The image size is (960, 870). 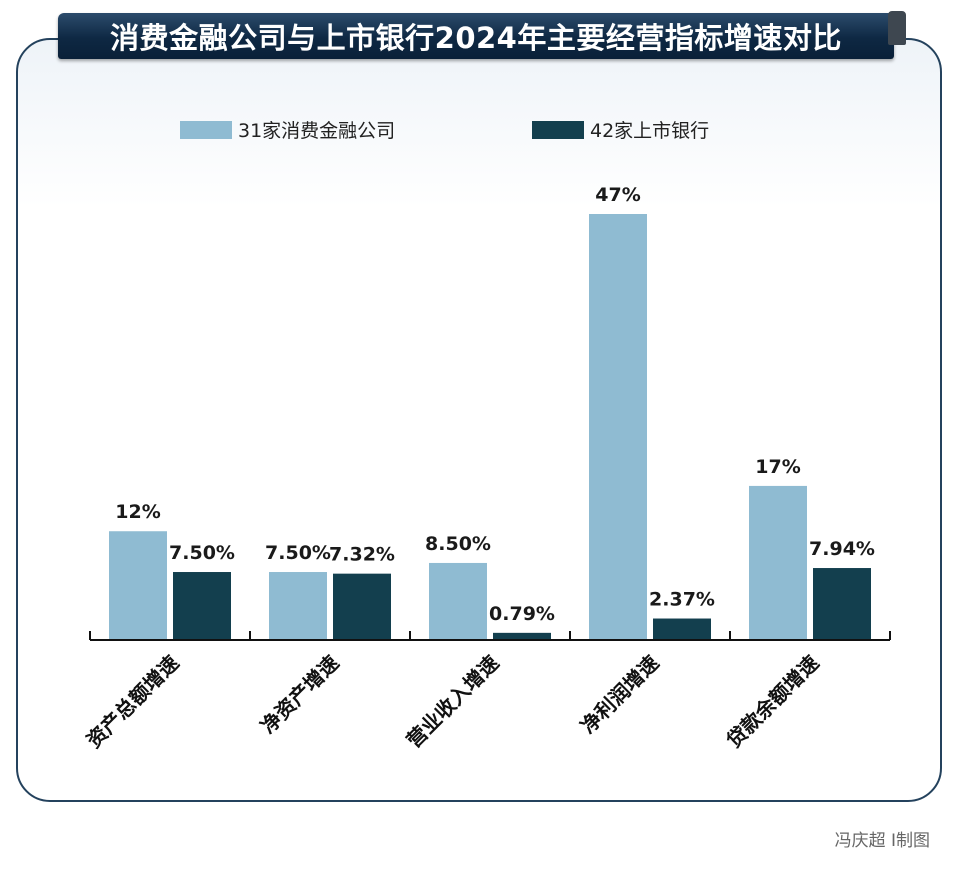 I want to click on credit-text: 冯庆超 Ⅰ制图, so click(x=882, y=841).